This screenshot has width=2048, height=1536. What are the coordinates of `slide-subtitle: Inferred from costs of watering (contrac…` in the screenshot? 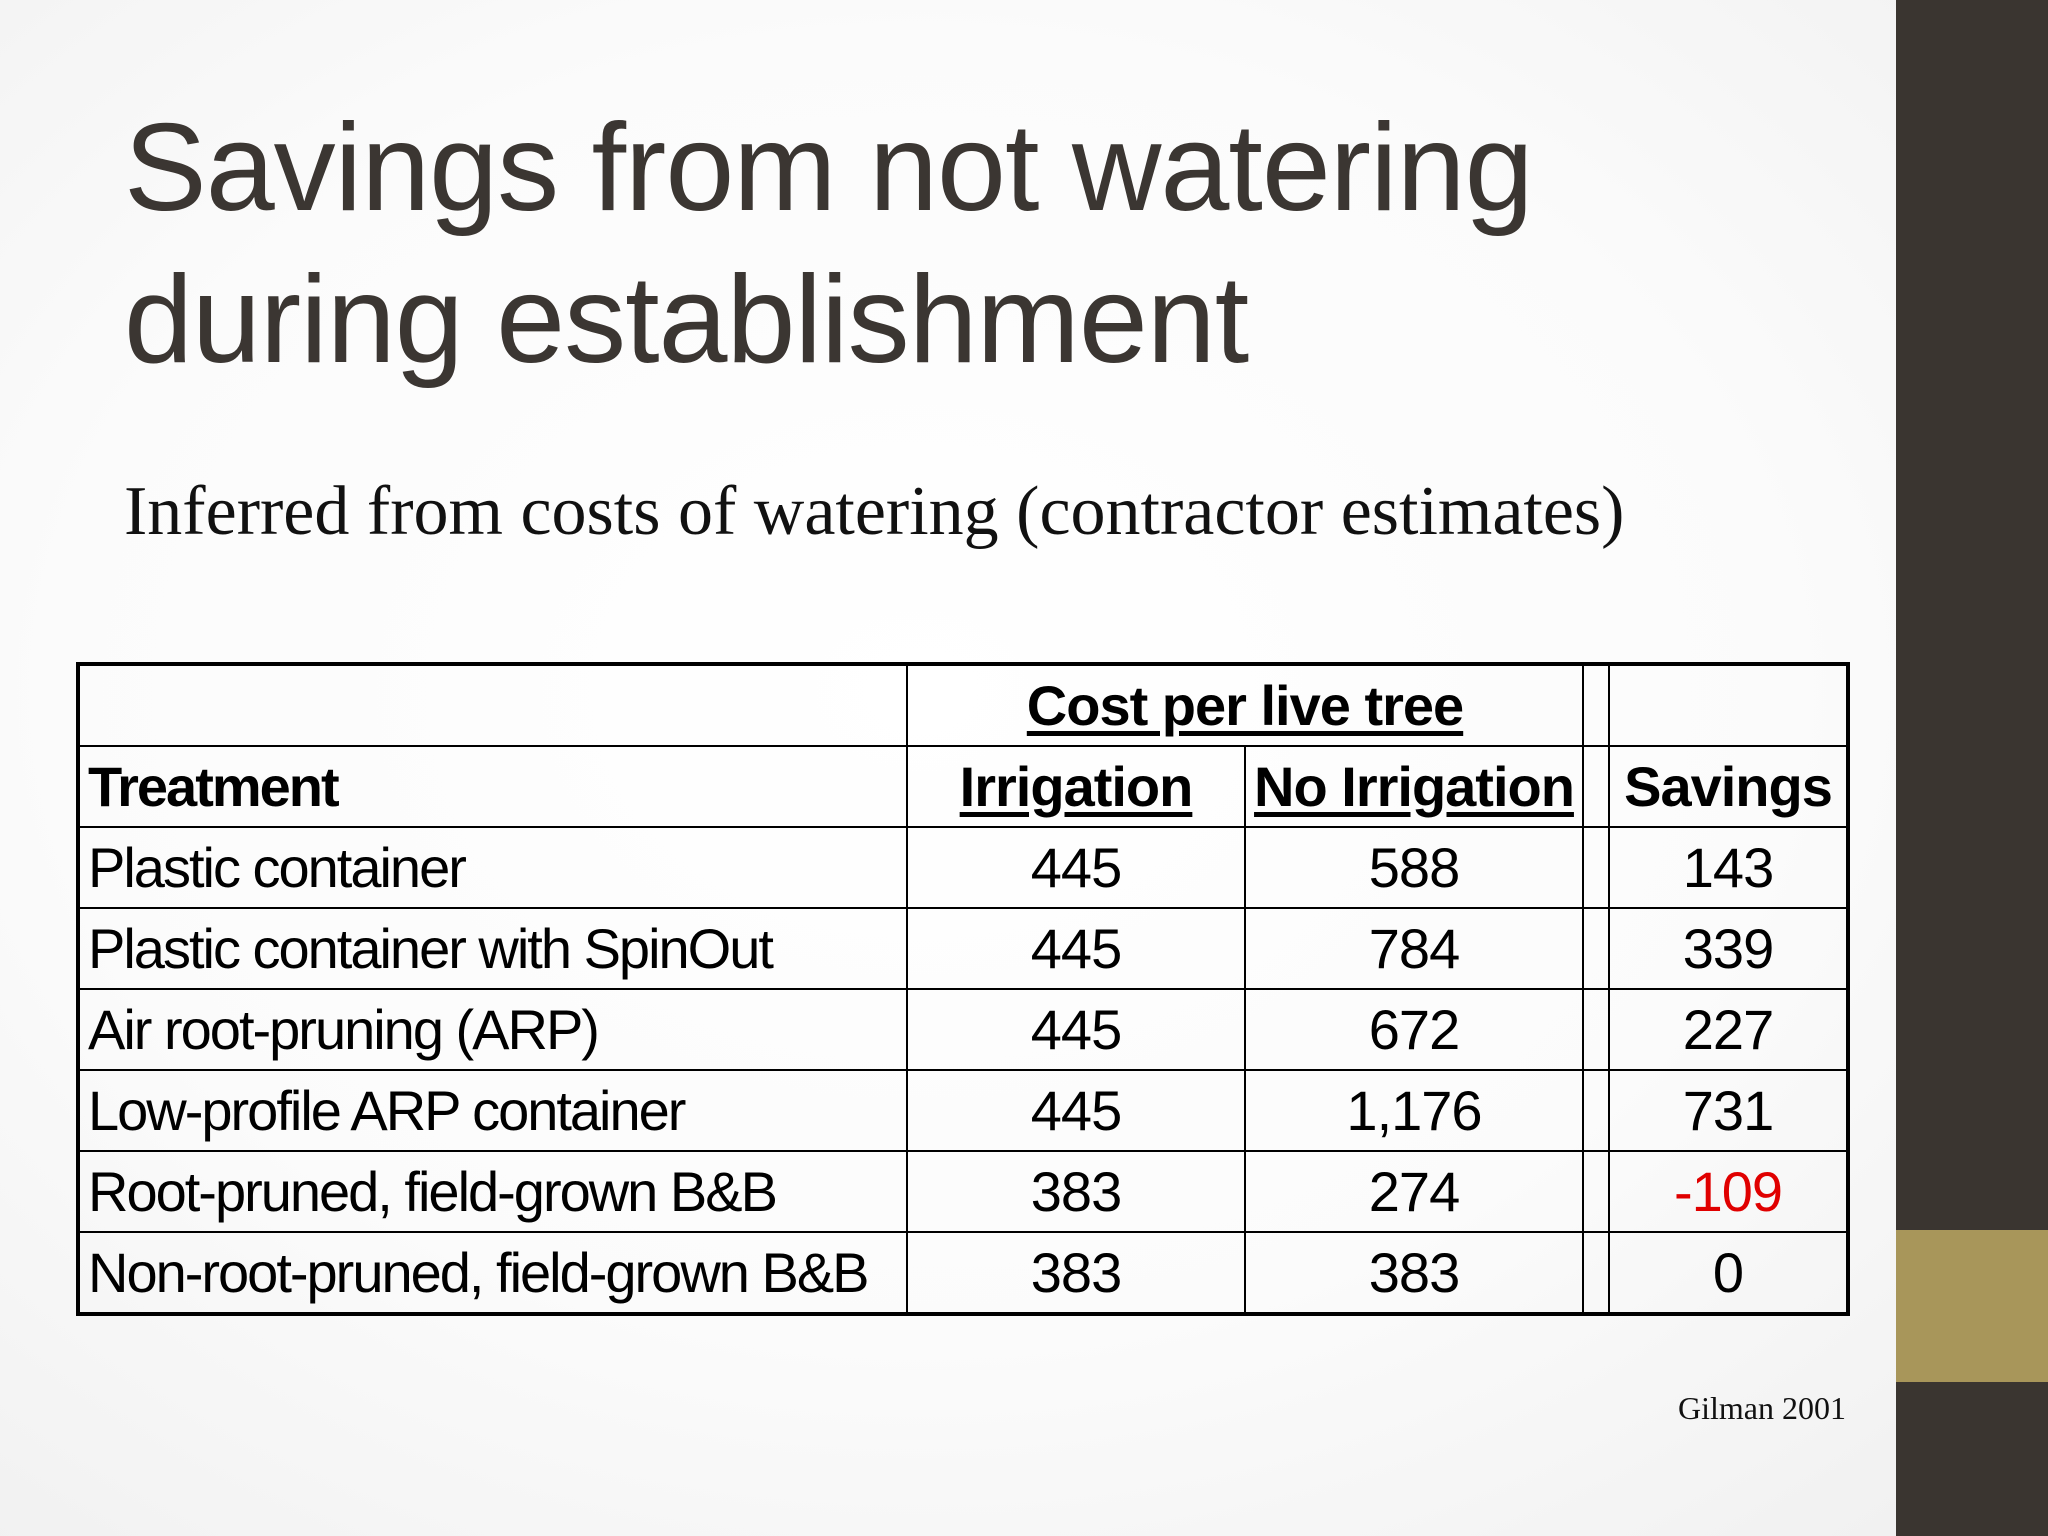 It's located at (874, 511).